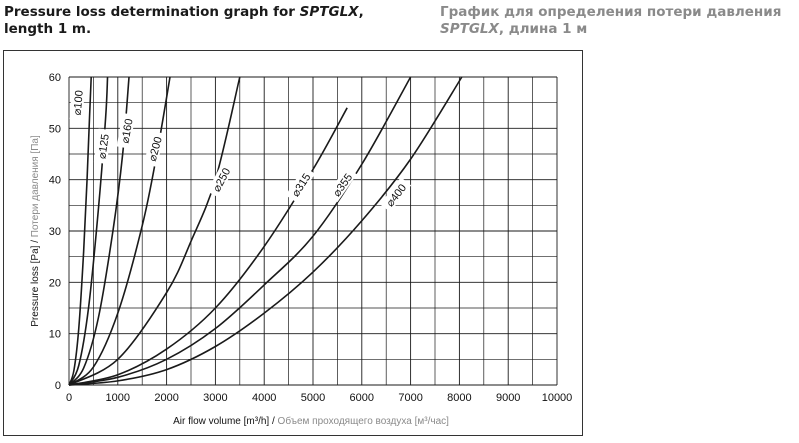  Describe the element at coordinates (364, 421) in the screenshot. I see `x-axis-label-ru: Объем проходящего воздуха [м³/час]` at that location.